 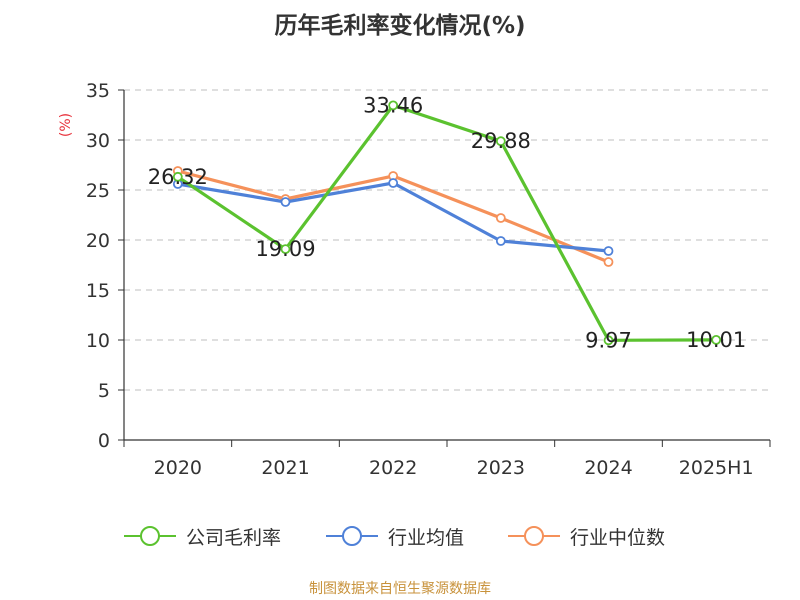 What do you see at coordinates (234, 537) in the screenshot?
I see `legend-label: 公司毛利率` at bounding box center [234, 537].